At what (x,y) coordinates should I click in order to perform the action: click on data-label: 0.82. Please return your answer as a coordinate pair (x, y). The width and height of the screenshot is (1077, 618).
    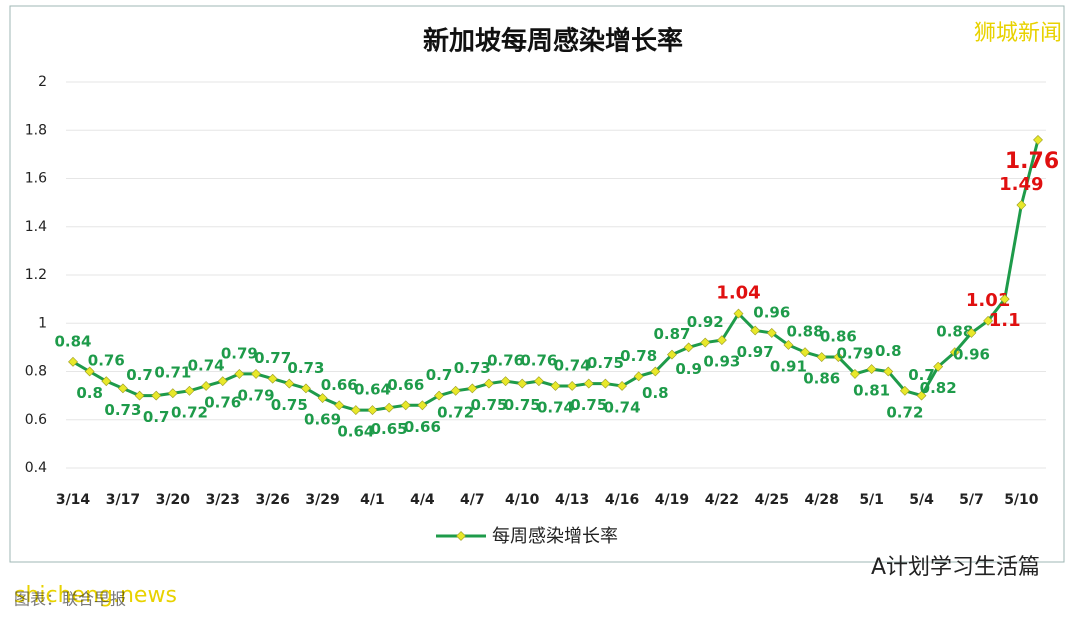
    Looking at the image, I should click on (938, 388).